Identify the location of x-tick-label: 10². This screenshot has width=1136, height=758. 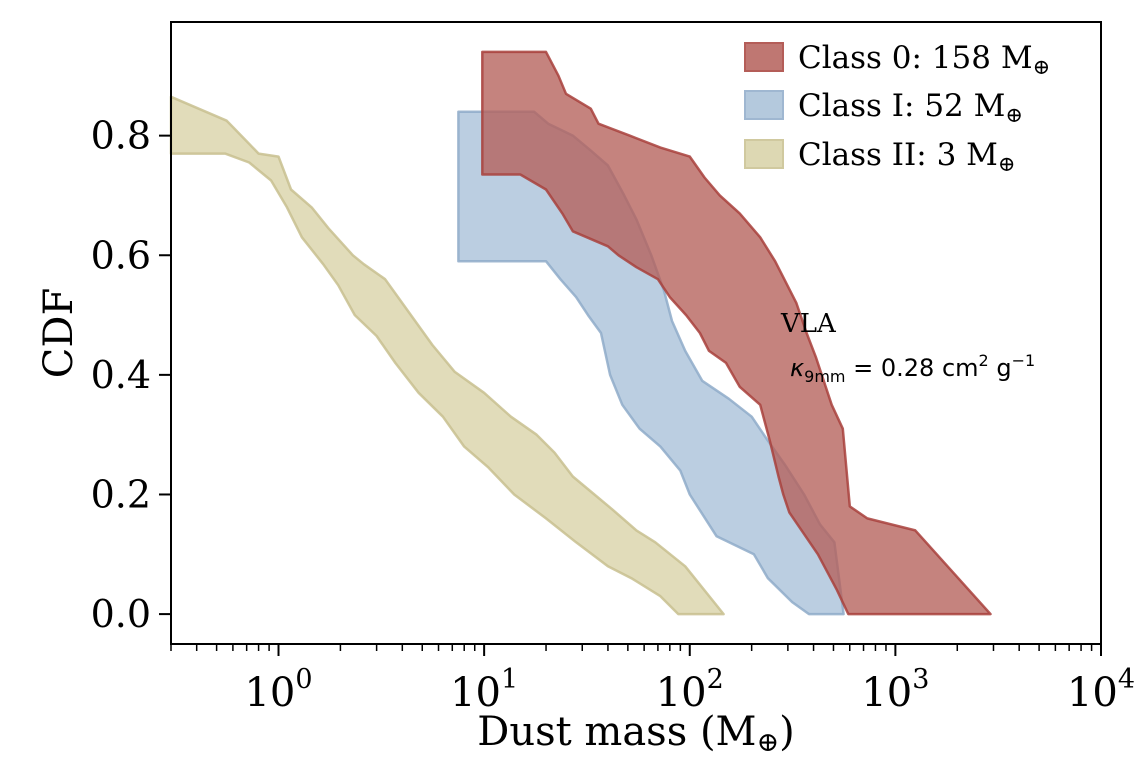
(690, 690).